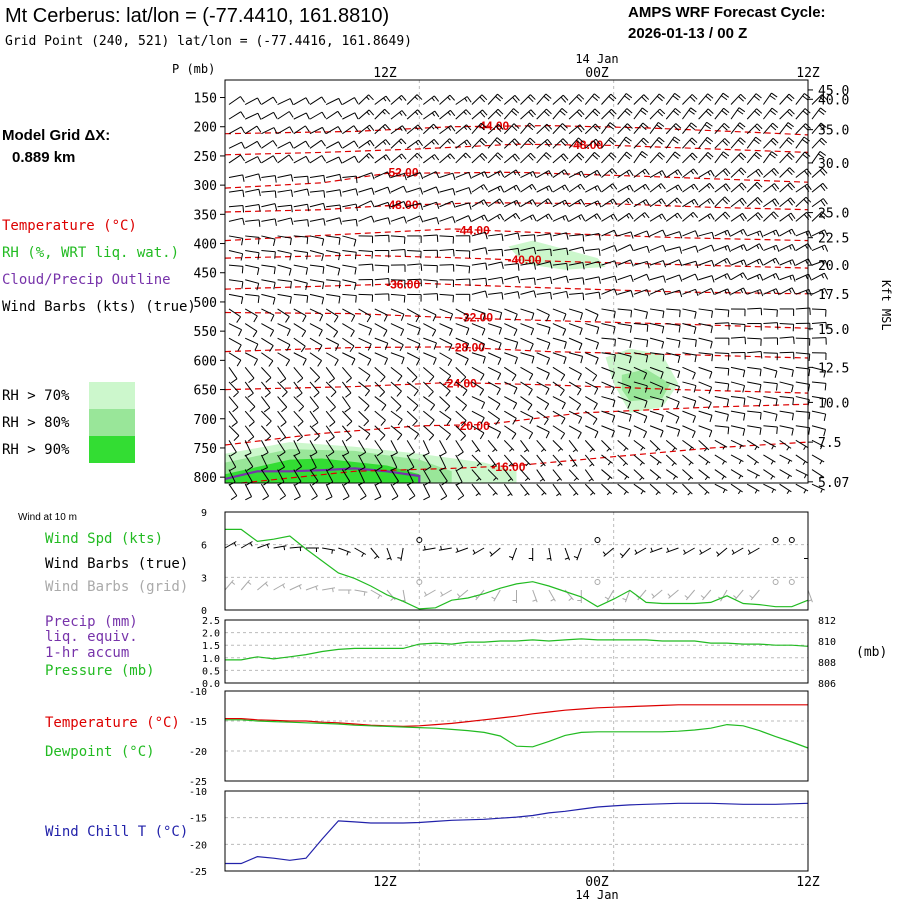 The width and height of the screenshot is (900, 900). What do you see at coordinates (886, 305) in the screenshot?
I see `profile-right-axis-title: Kft MSL` at bounding box center [886, 305].